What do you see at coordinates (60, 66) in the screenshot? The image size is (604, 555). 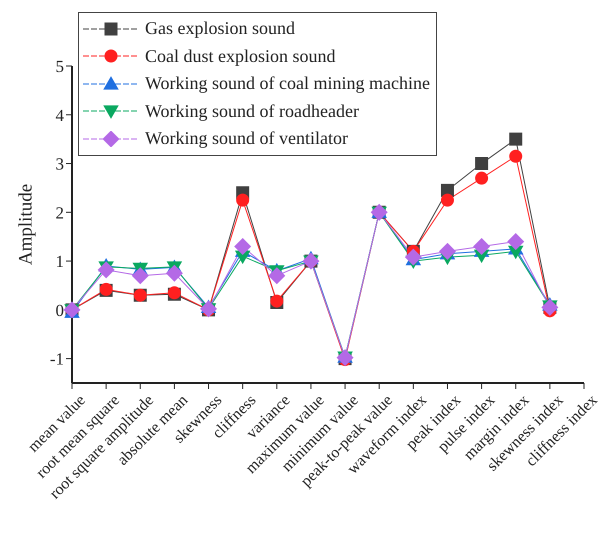 I see `y-tick-label: 5` at bounding box center [60, 66].